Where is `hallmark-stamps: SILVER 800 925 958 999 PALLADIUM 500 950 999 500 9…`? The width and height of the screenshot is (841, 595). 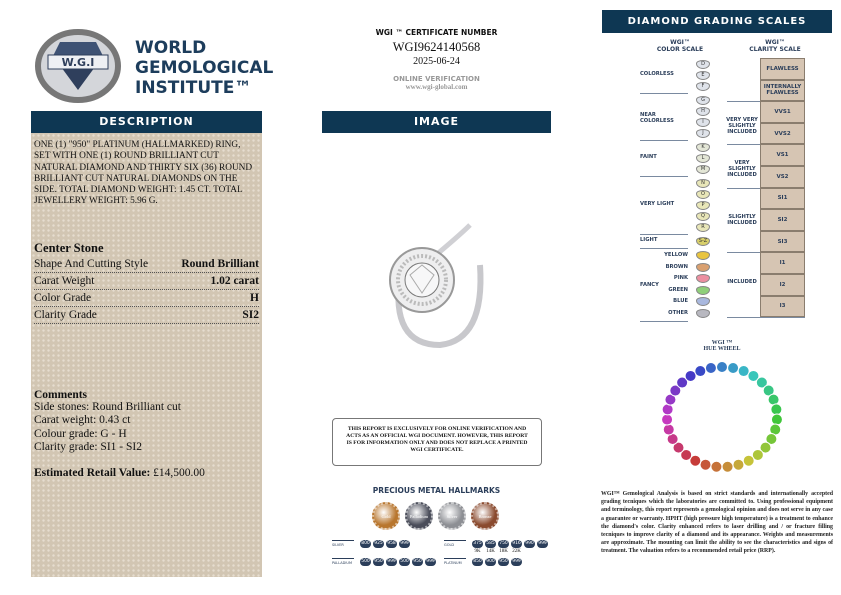 hallmark-stamps: SILVER 800 925 958 999 PALLADIUM 500 950 999 500 9… is located at coordinates (440, 556).